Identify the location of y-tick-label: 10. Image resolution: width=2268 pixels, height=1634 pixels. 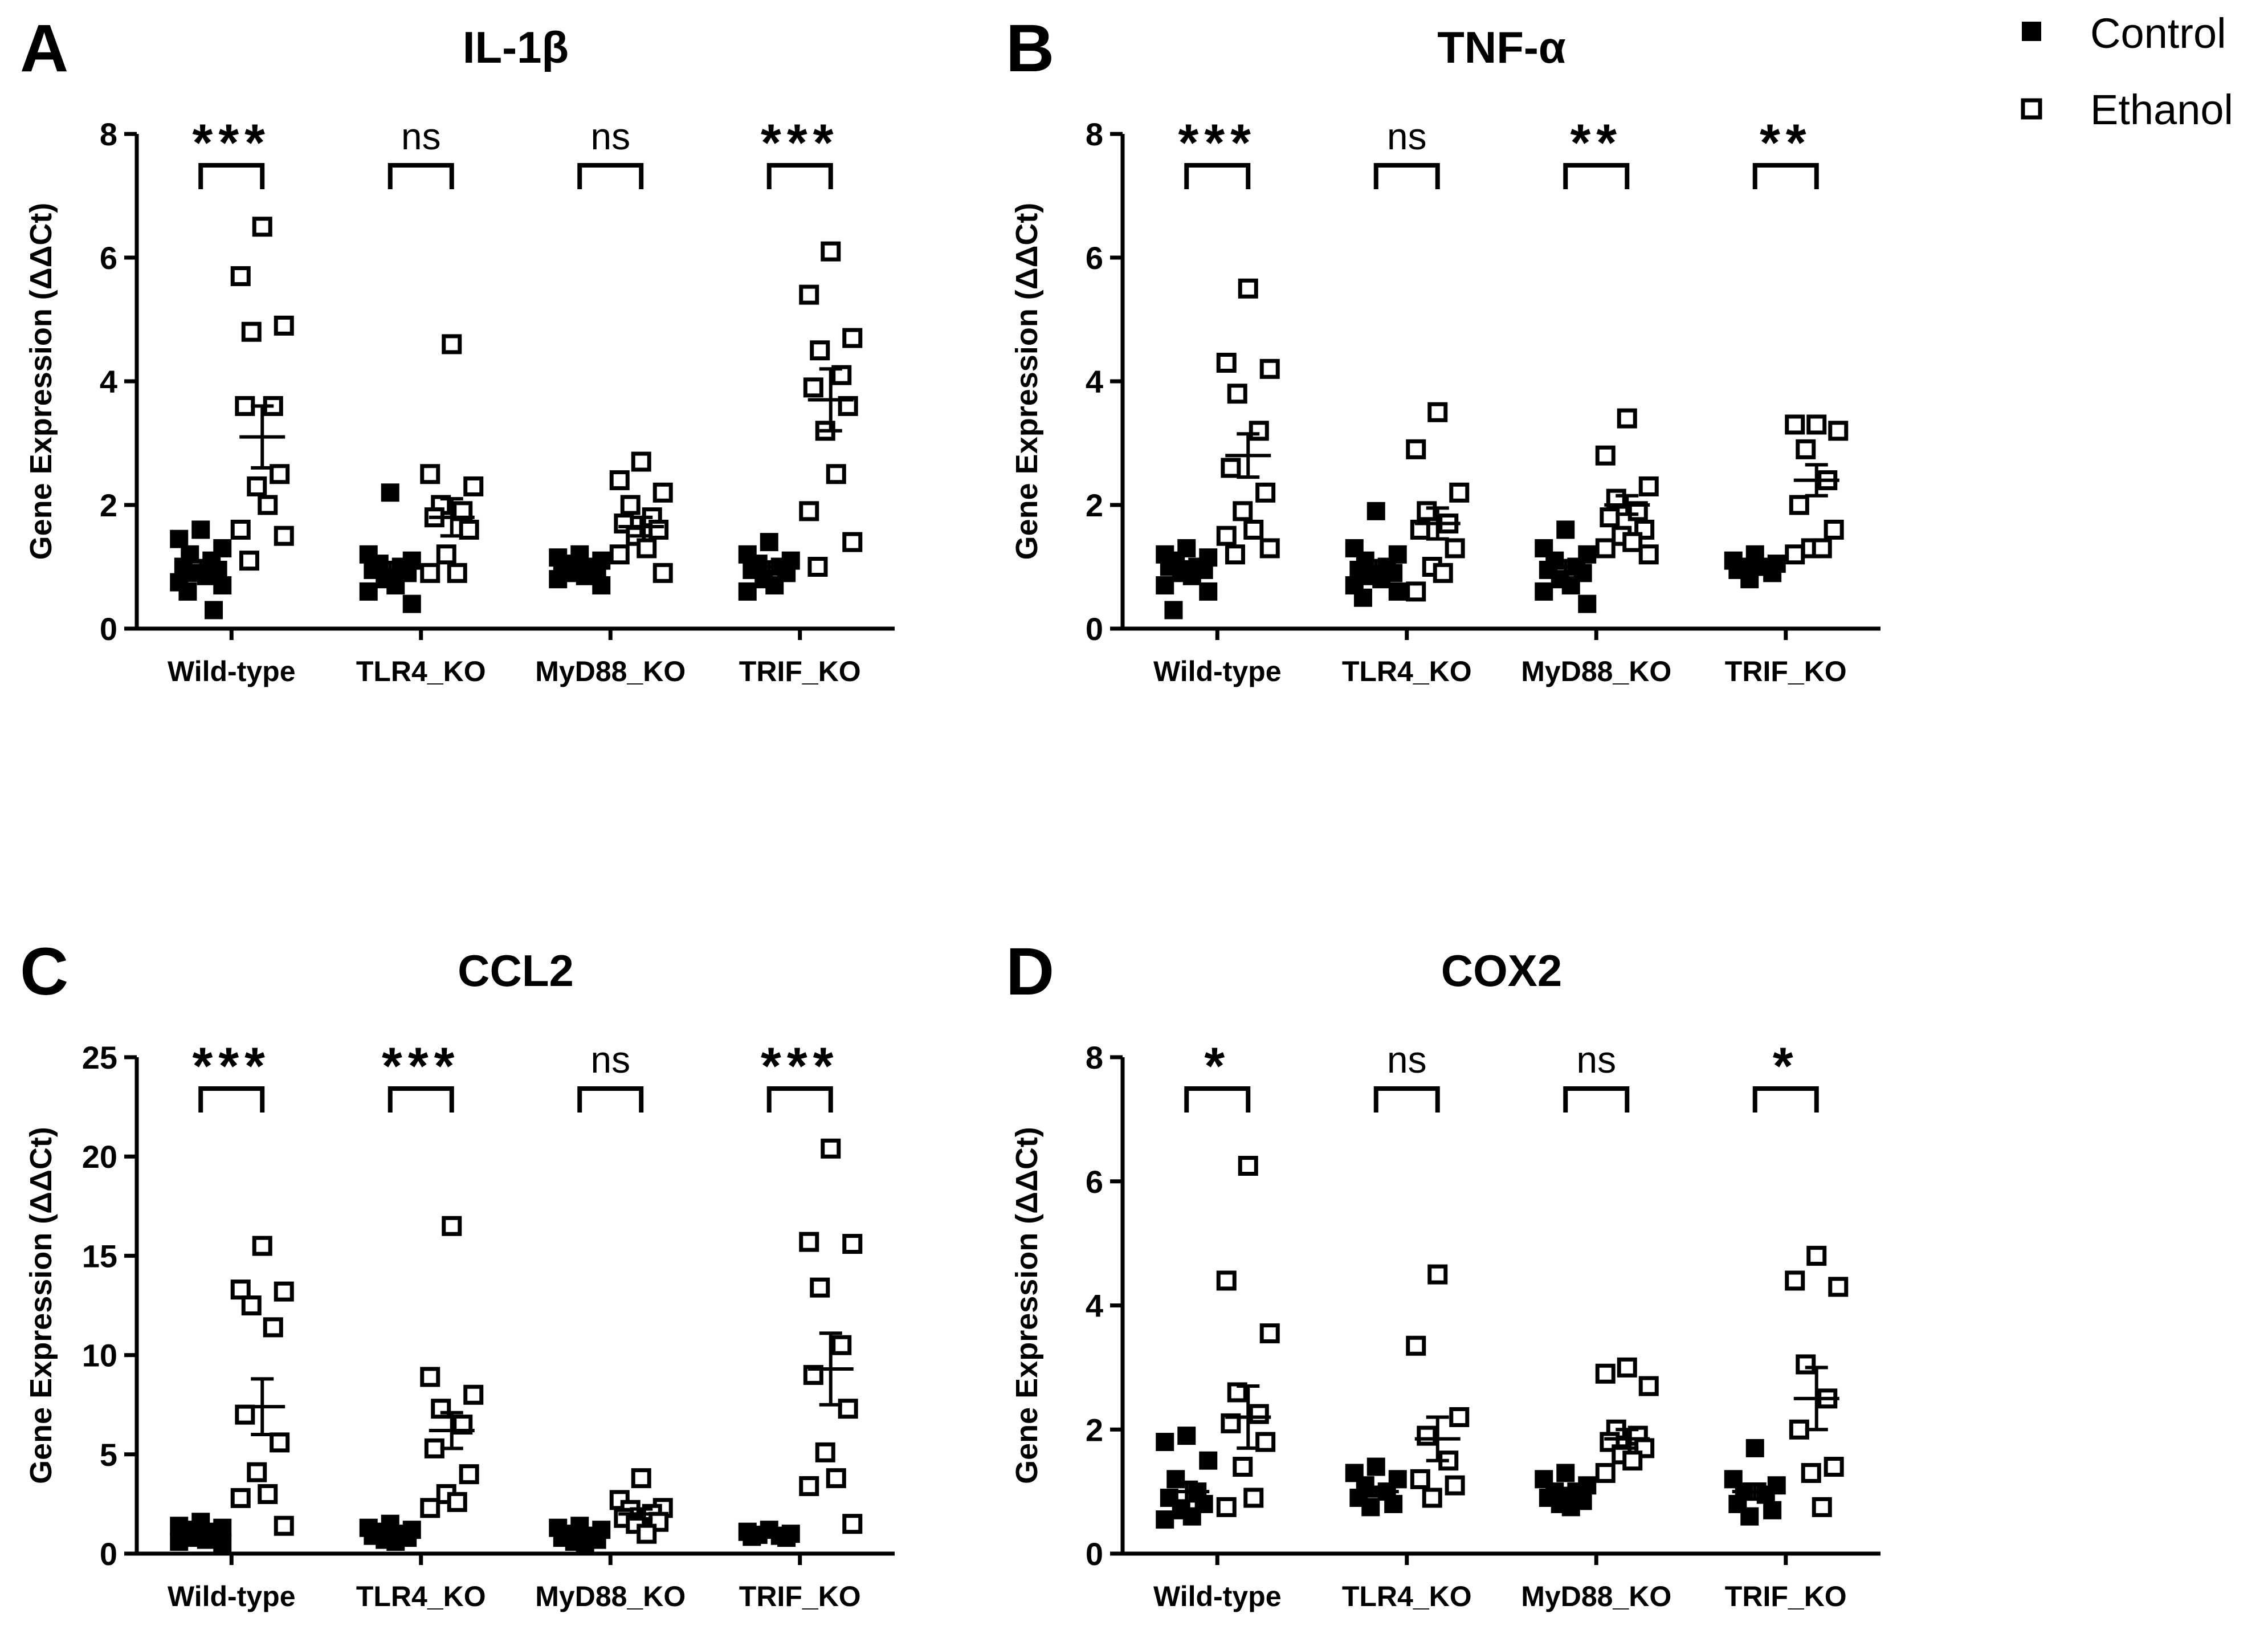
(99, 1356).